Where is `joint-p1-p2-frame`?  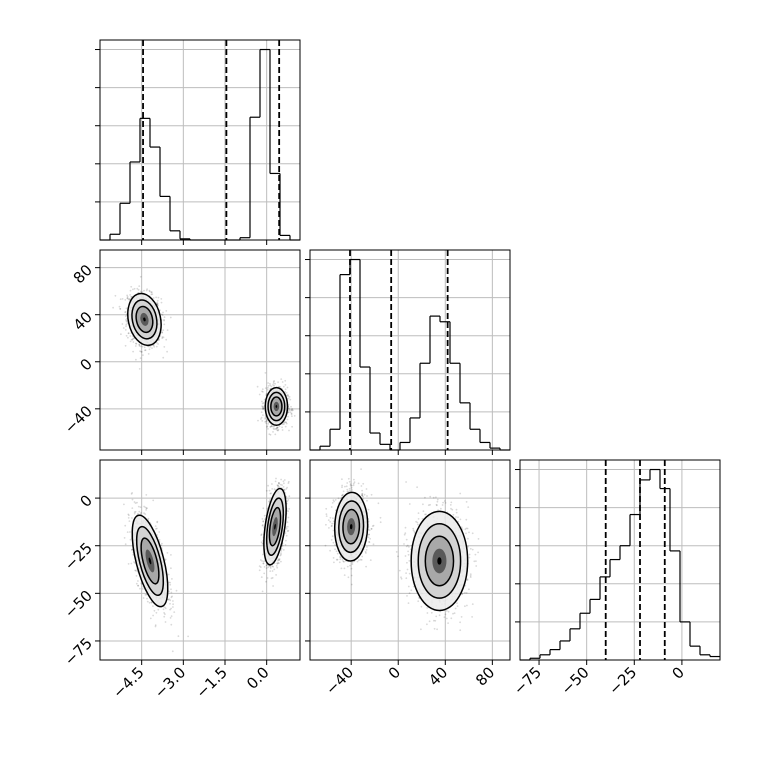 joint-p1-p2-frame is located at coordinates (200, 350).